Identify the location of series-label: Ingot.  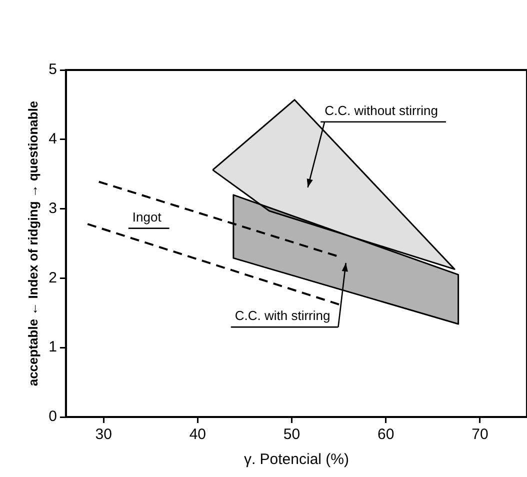
(147, 216).